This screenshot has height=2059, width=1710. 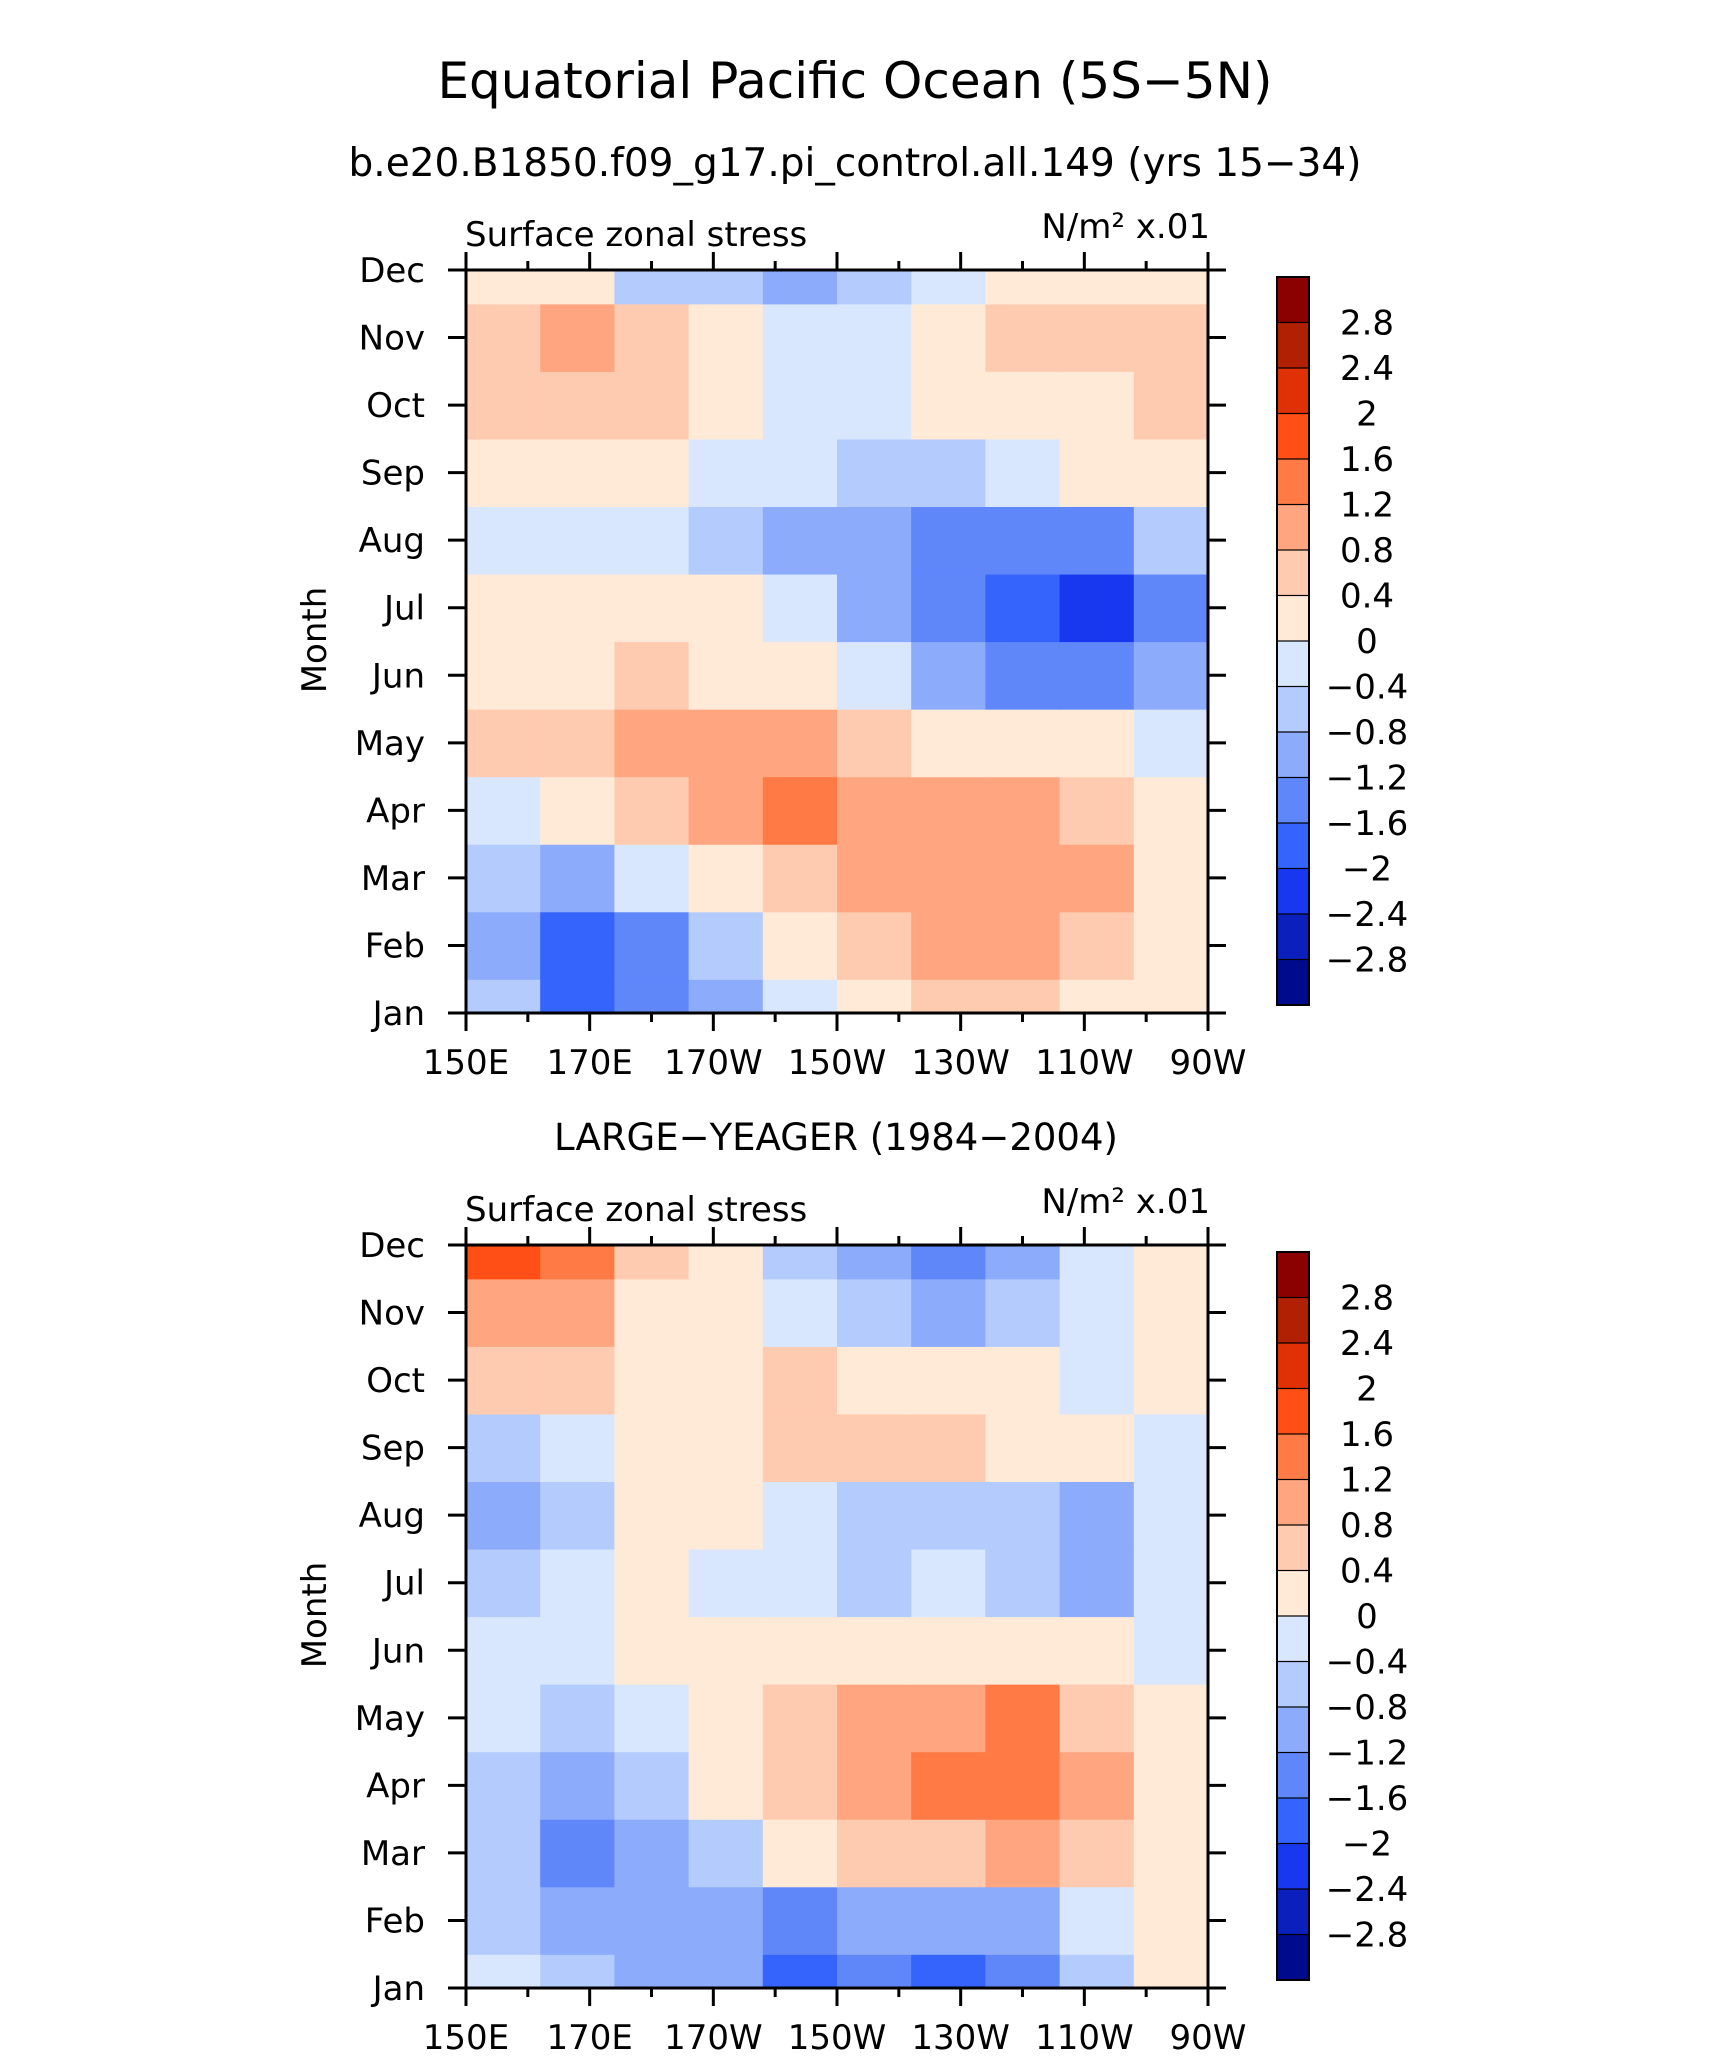 I want to click on panel-2-x-tick-labels: 150E 170E 170W 150W 130W 110W 90W, so click(x=835, y=2038).